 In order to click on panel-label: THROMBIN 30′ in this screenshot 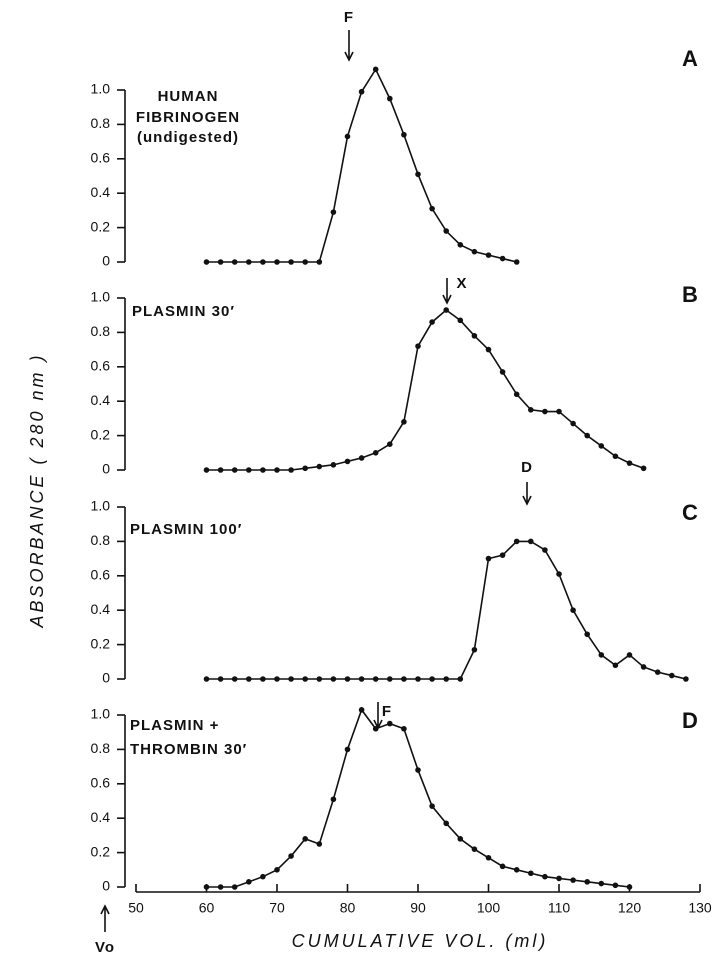, I will do `click(188, 749)`.